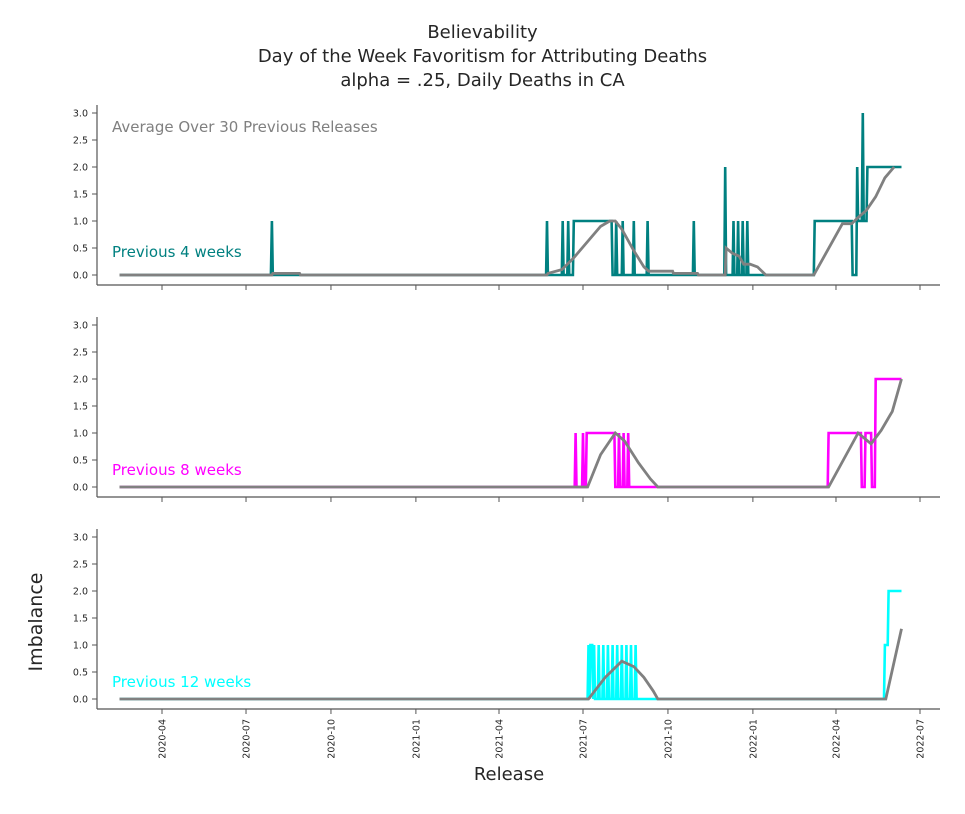  Describe the element at coordinates (245, 127) in the screenshot. I see `average-annotation: Average Over 30 Previous Releases` at that location.